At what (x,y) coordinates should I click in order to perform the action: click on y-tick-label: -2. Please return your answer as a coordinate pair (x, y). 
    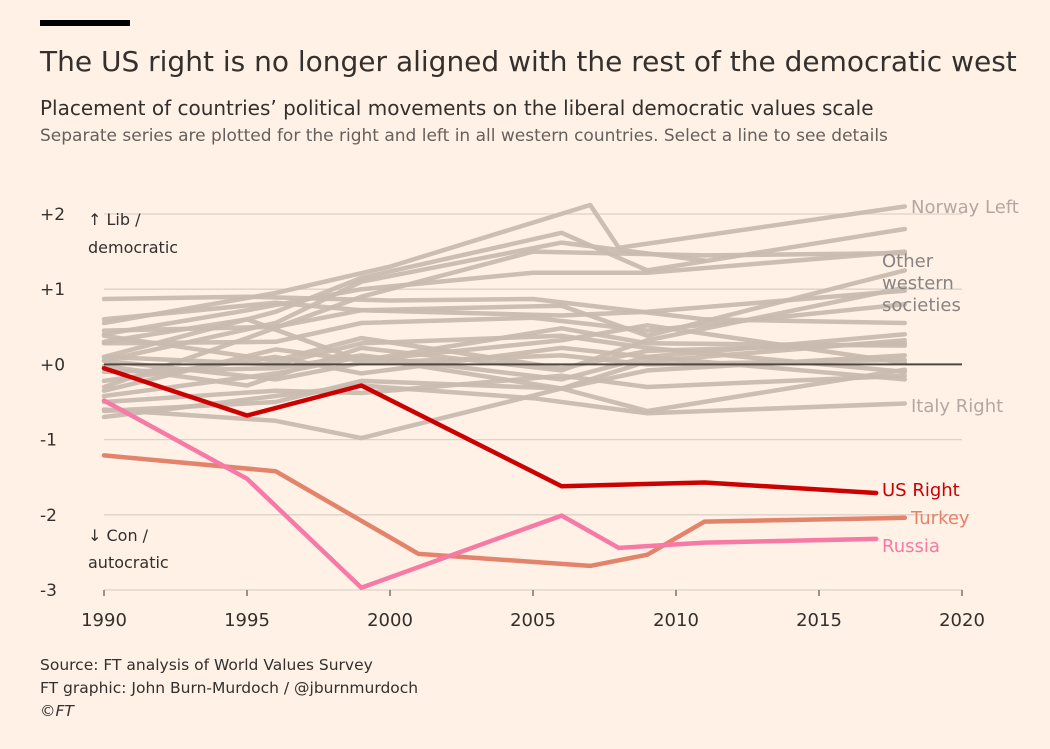
    Looking at the image, I should click on (48, 516).